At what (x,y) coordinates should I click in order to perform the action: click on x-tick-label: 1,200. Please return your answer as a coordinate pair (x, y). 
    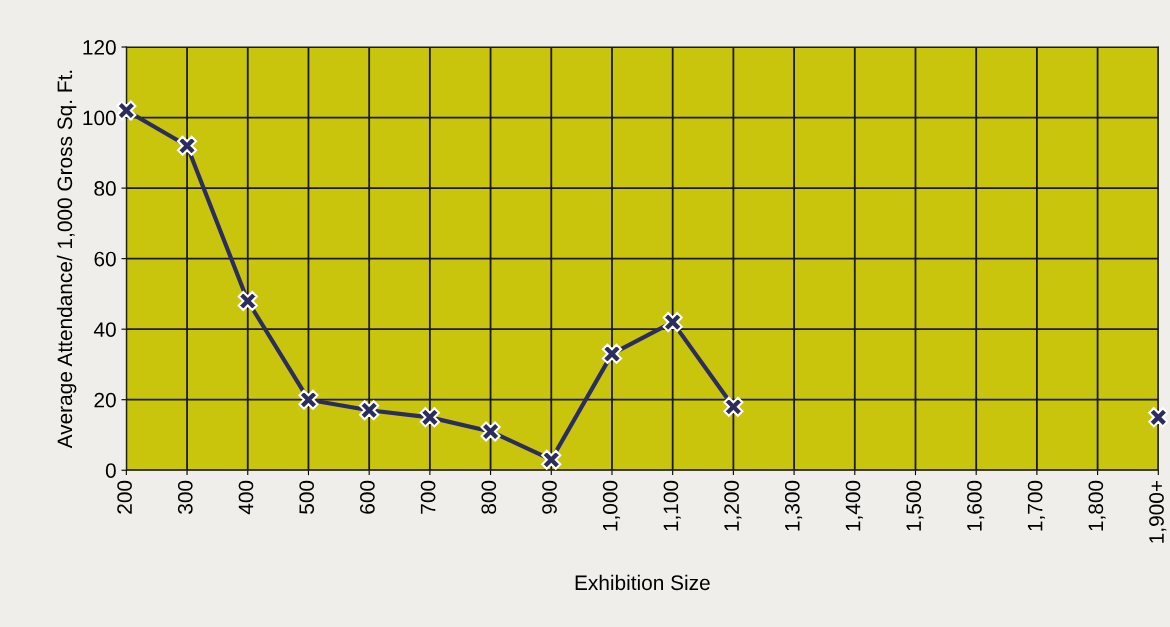
    Looking at the image, I should click on (733, 505).